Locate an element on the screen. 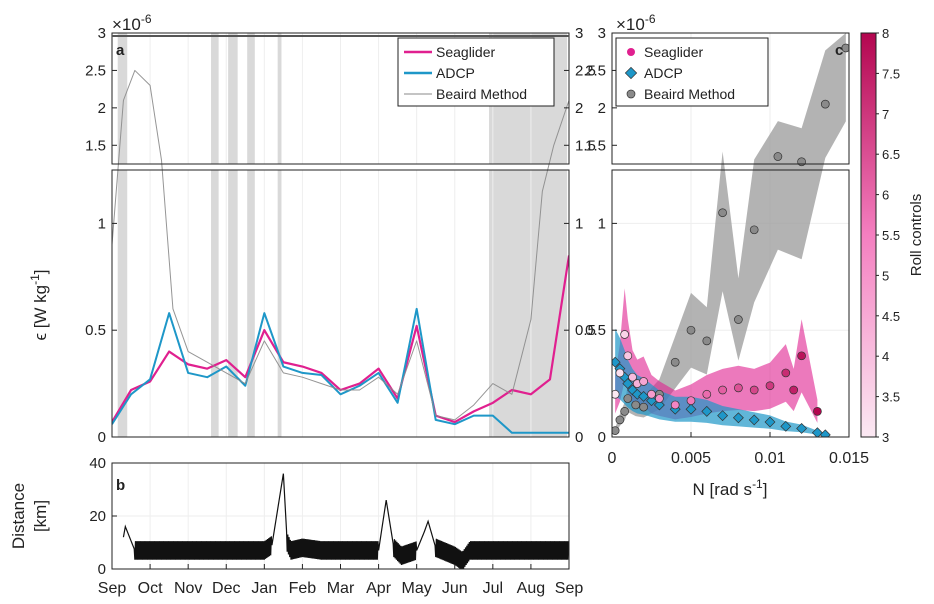 Image resolution: width=934 pixels, height=604 pixels. ylabel-a-up-left-2: 2.5 is located at coordinates (95, 70).